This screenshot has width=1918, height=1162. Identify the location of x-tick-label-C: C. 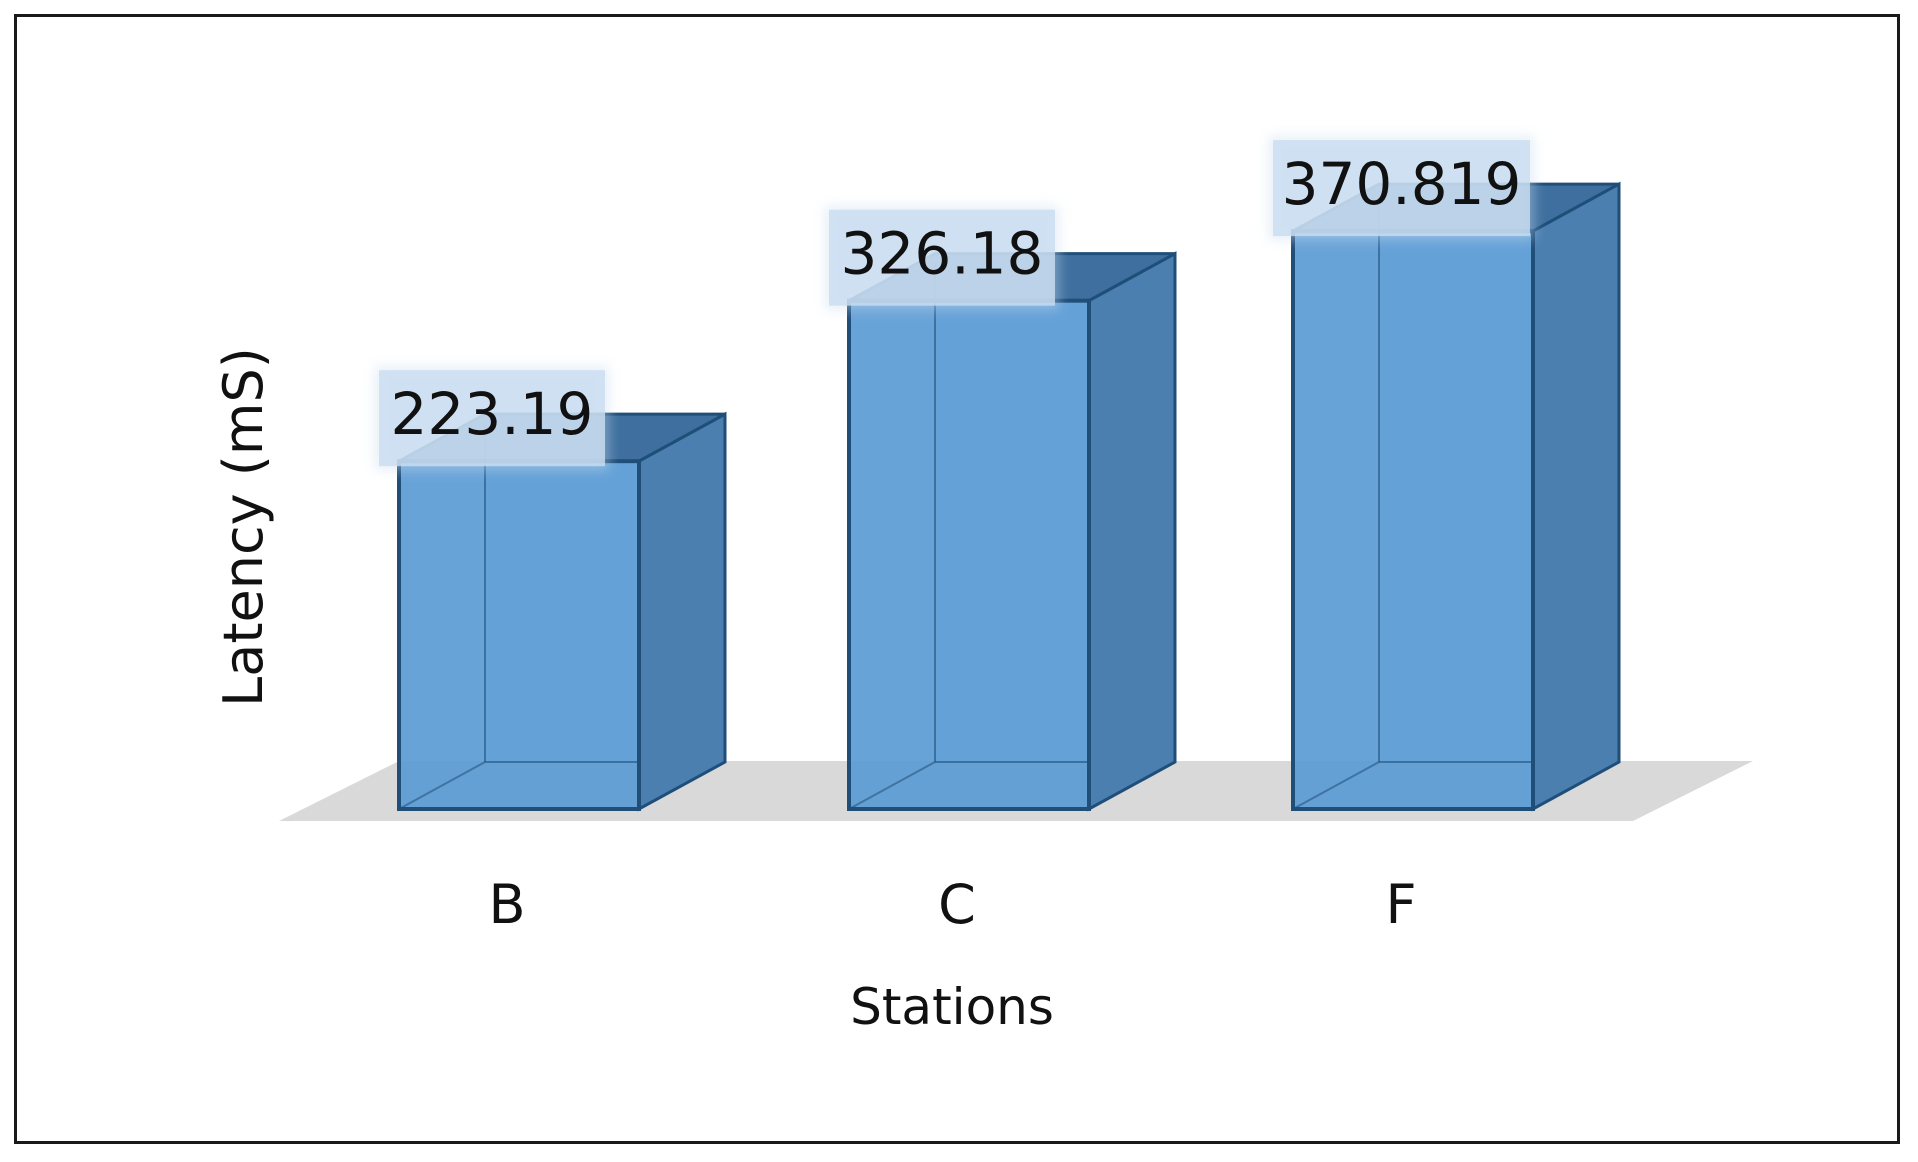
(957, 904).